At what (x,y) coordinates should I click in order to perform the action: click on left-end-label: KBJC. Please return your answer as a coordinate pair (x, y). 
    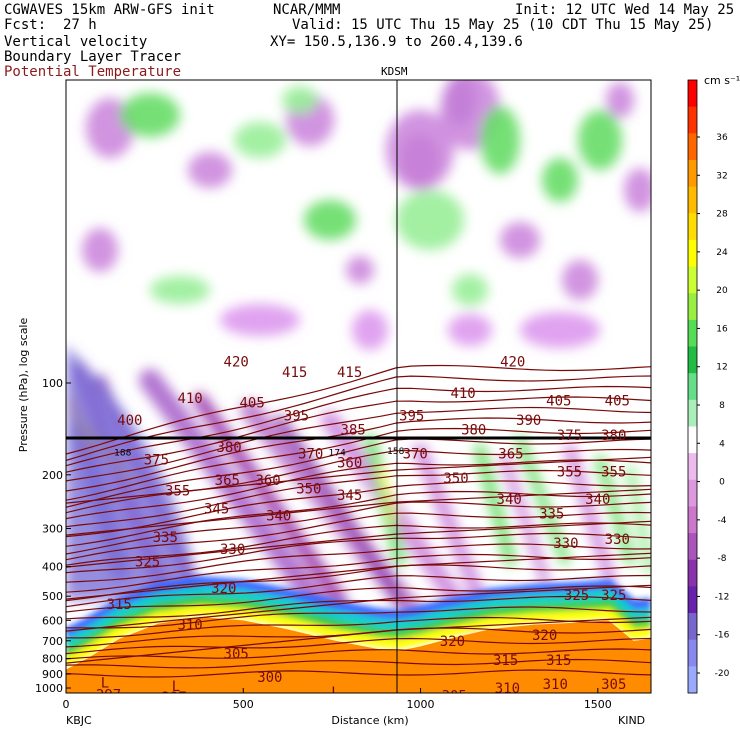
    Looking at the image, I should click on (79, 720).